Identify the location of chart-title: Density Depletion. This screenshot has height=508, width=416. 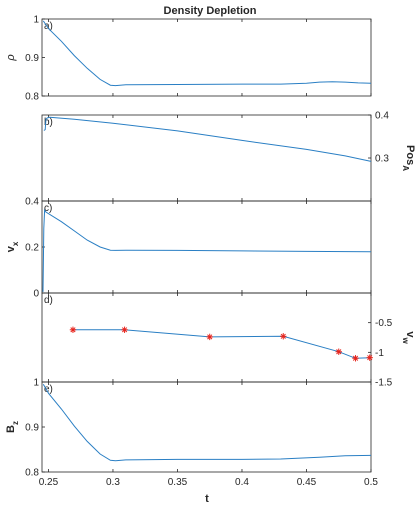
(210, 11).